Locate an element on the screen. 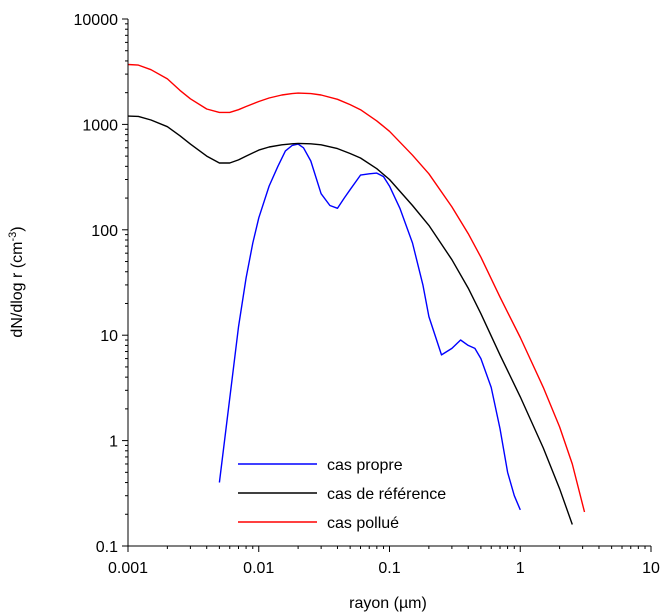  y-axis-title: dN/dlog r (cm-3) is located at coordinates (16, 281).